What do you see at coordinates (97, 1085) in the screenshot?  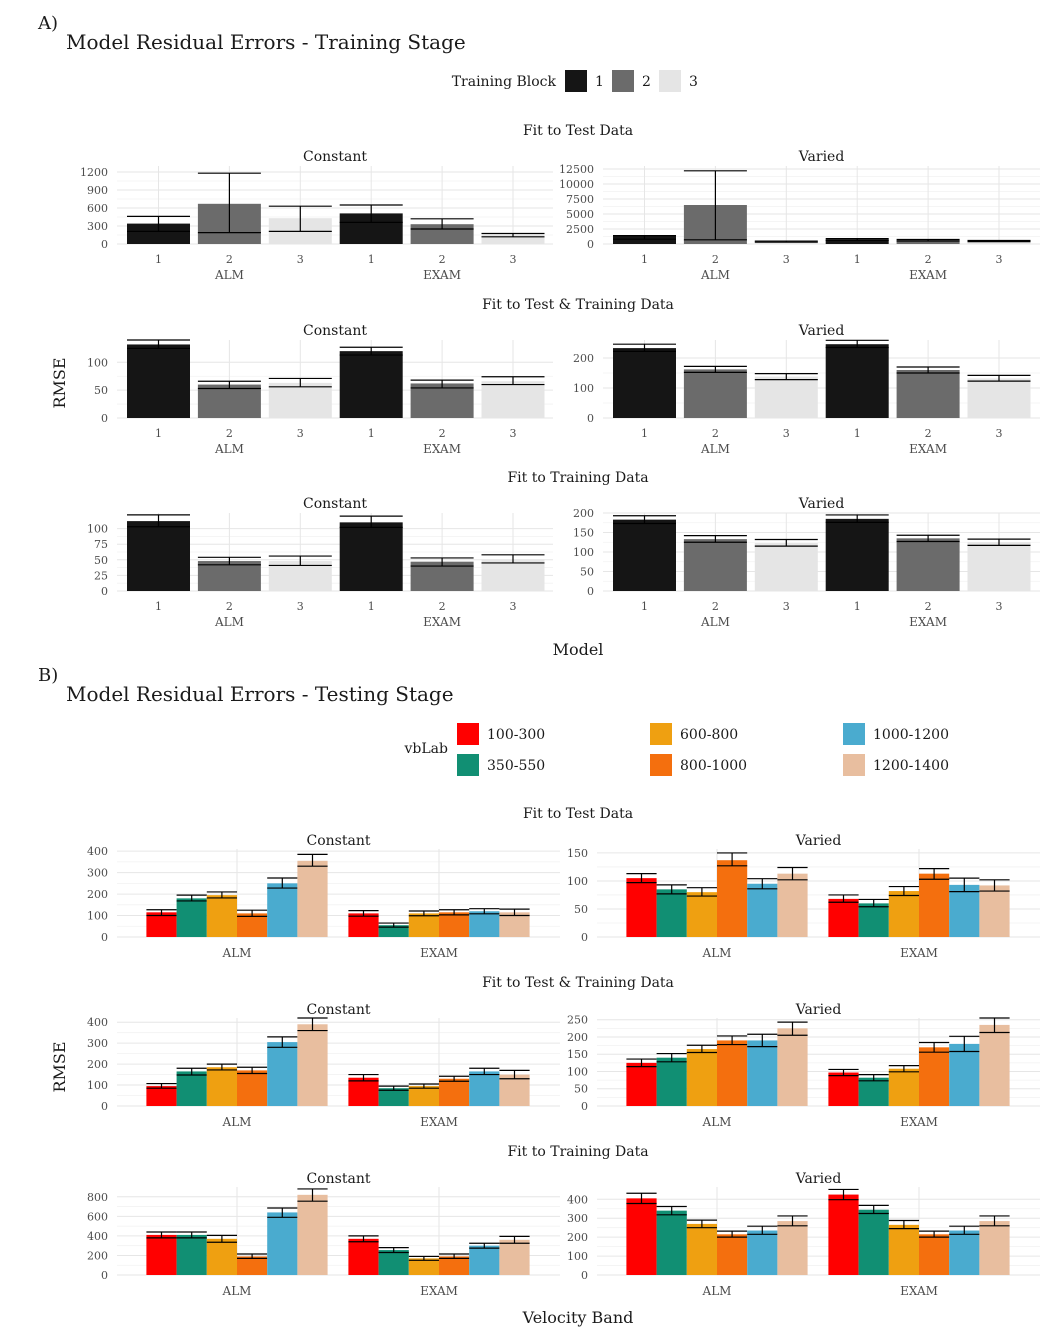 I see `b-fit-to-test-training-data-constant-ytick: 100` at bounding box center [97, 1085].